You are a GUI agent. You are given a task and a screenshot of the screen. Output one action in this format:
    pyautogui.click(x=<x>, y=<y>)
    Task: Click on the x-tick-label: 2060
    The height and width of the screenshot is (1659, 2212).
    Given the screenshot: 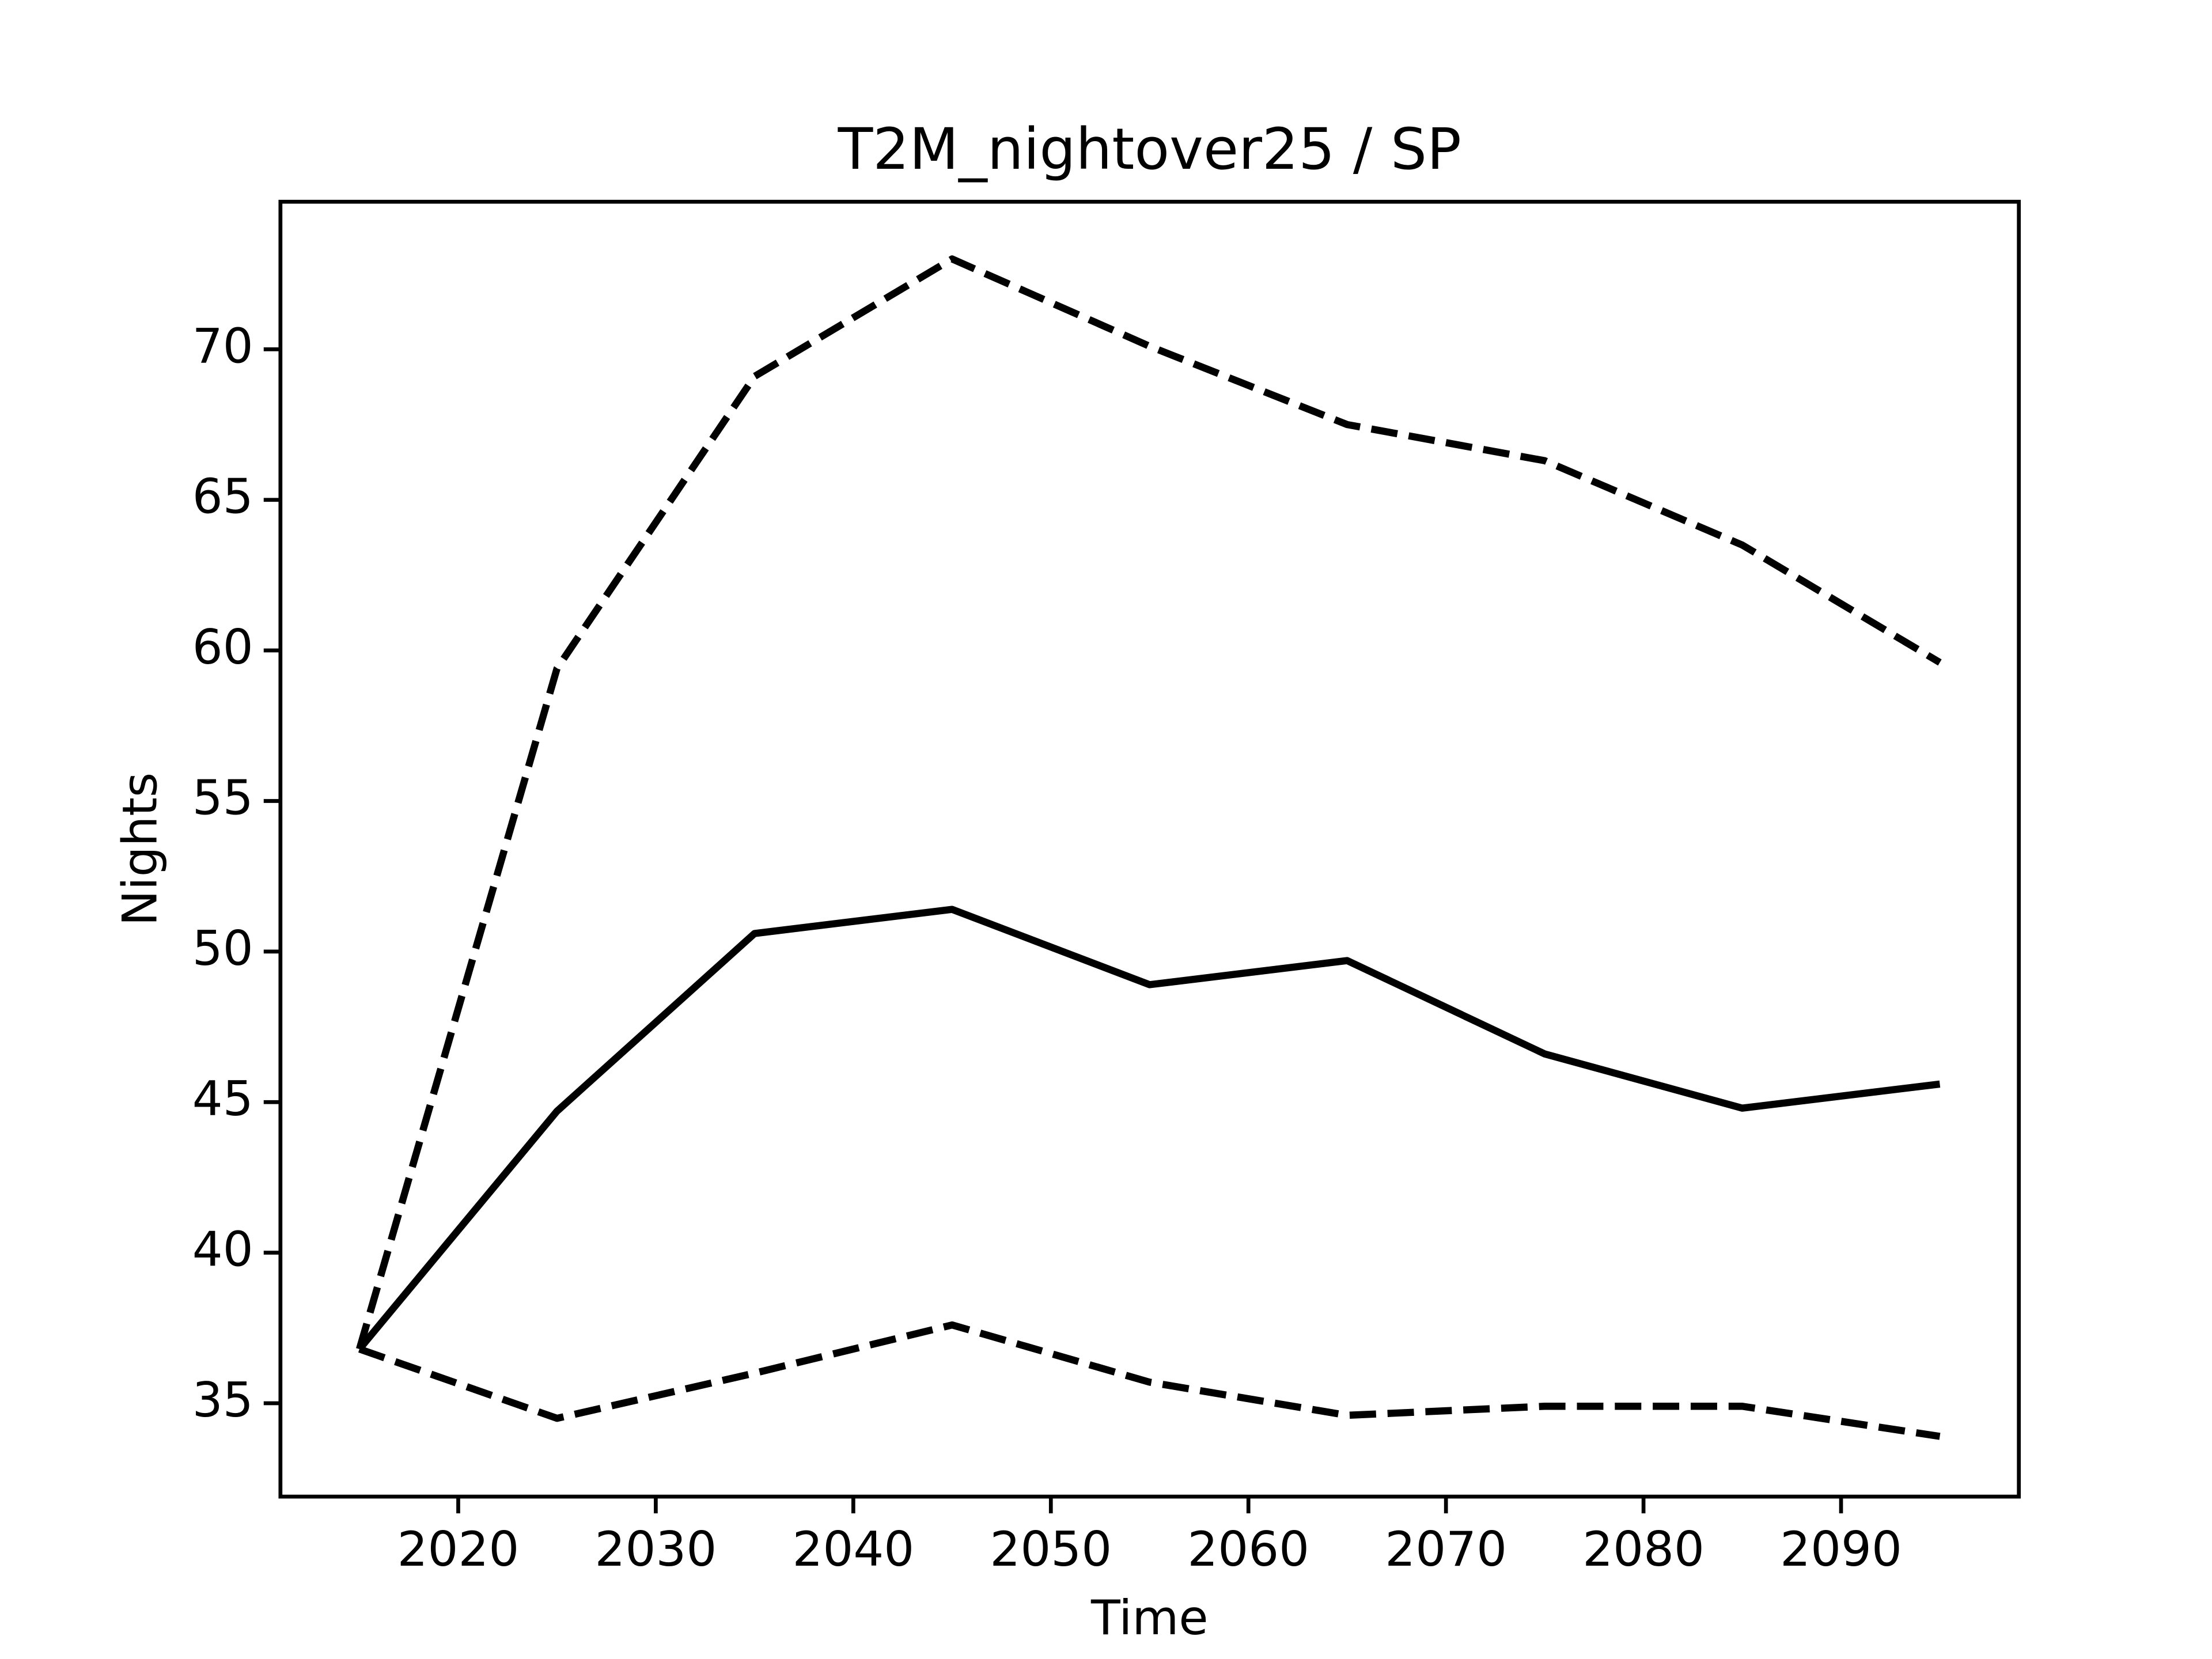 What is the action you would take?
    pyautogui.click(x=1248, y=1549)
    